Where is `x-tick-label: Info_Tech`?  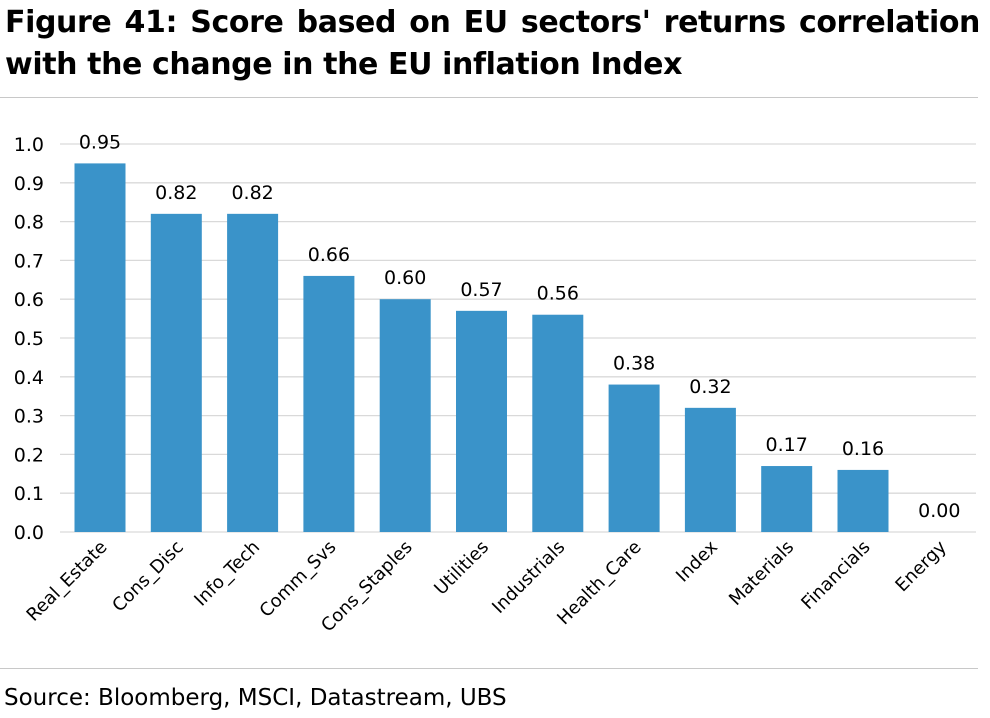 x-tick-label: Info_Tech is located at coordinates (227, 574).